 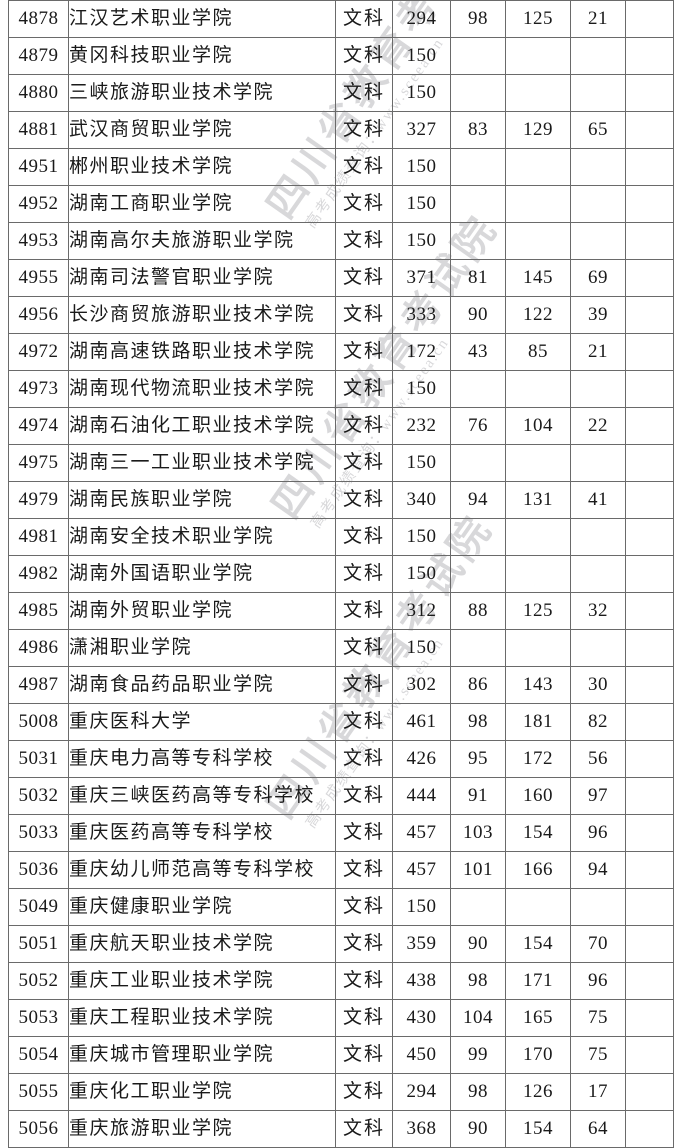 What do you see at coordinates (202, 278) in the screenshot?
I see `cell-school-name: 湖南司法警官职业学院` at bounding box center [202, 278].